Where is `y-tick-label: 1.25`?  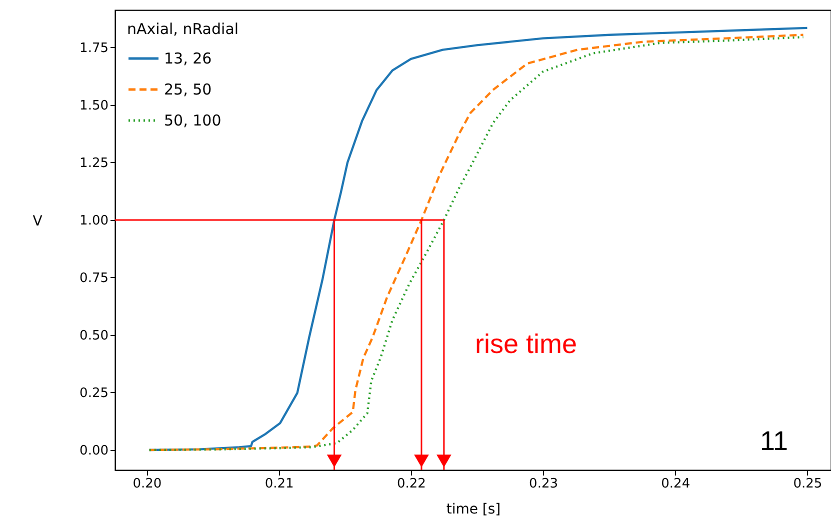 y-tick-label: 1.25 is located at coordinates (94, 163).